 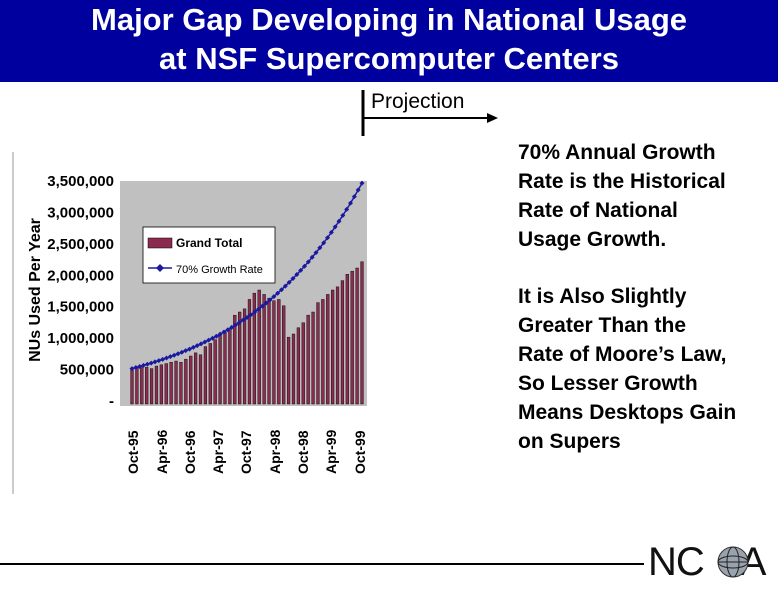 I want to click on legend-swatch-grand-total, so click(x=160, y=243).